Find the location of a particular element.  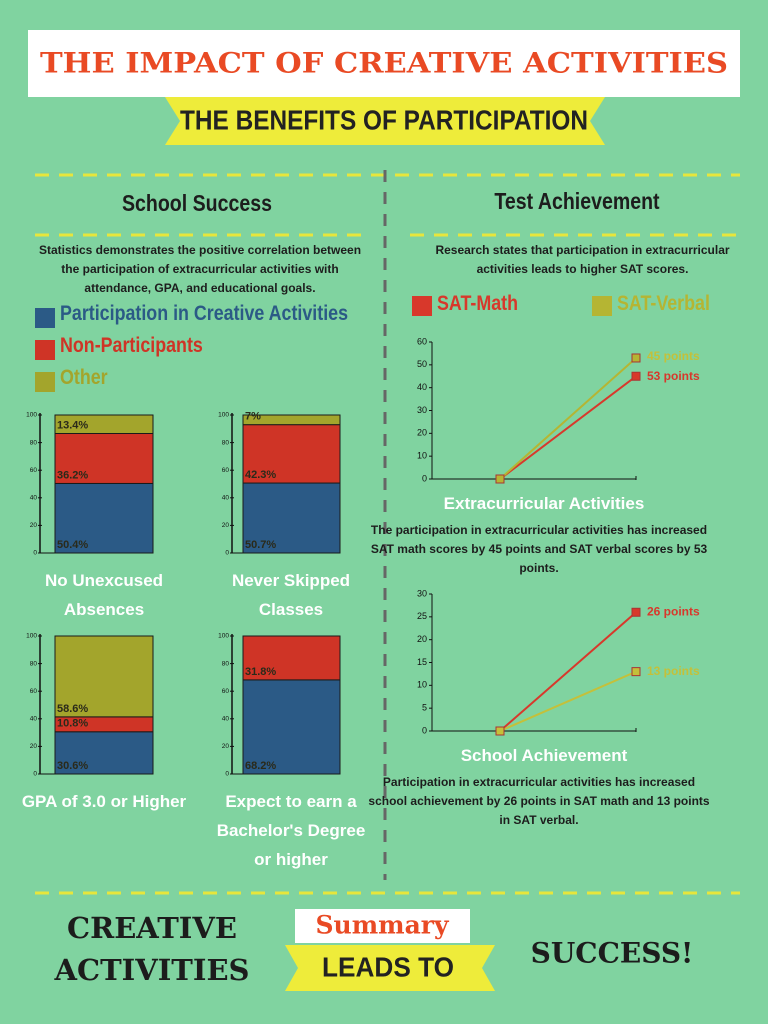

value-label: 7% is located at coordinates (253, 417).